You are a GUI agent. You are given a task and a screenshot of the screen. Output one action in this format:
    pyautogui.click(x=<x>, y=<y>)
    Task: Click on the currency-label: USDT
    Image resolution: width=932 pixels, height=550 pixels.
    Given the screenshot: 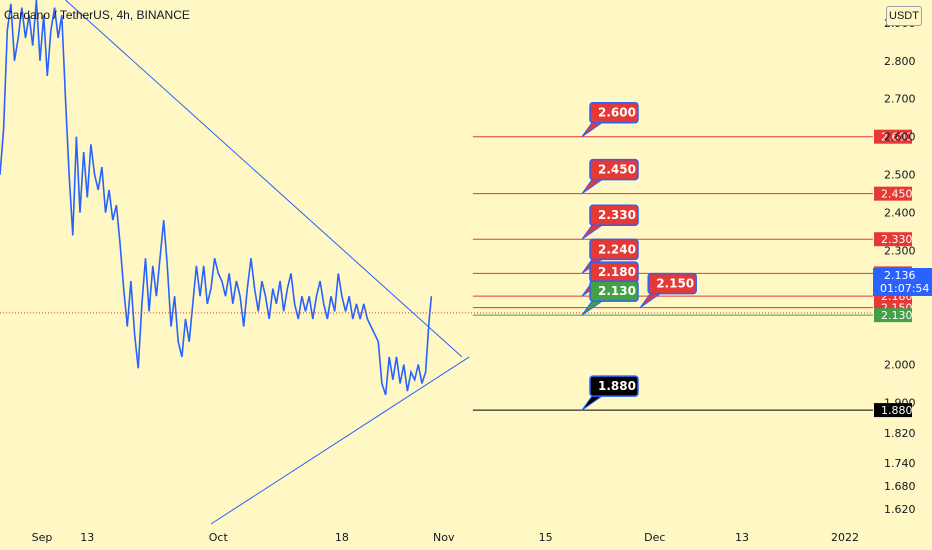 What is the action you would take?
    pyautogui.click(x=904, y=16)
    